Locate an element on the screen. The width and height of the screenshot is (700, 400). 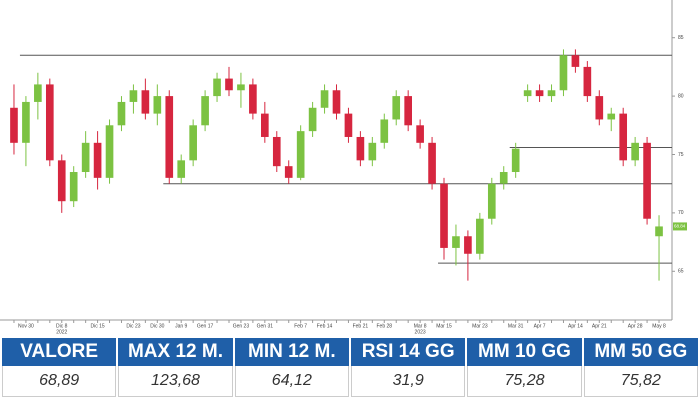
x-tick-label: Dic 23 is located at coordinates (133, 326).